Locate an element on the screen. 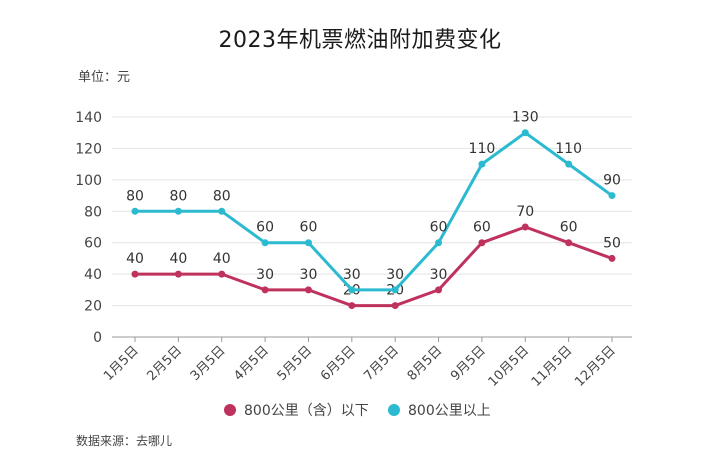  x-tick-label: 10月5日 is located at coordinates (509, 366).